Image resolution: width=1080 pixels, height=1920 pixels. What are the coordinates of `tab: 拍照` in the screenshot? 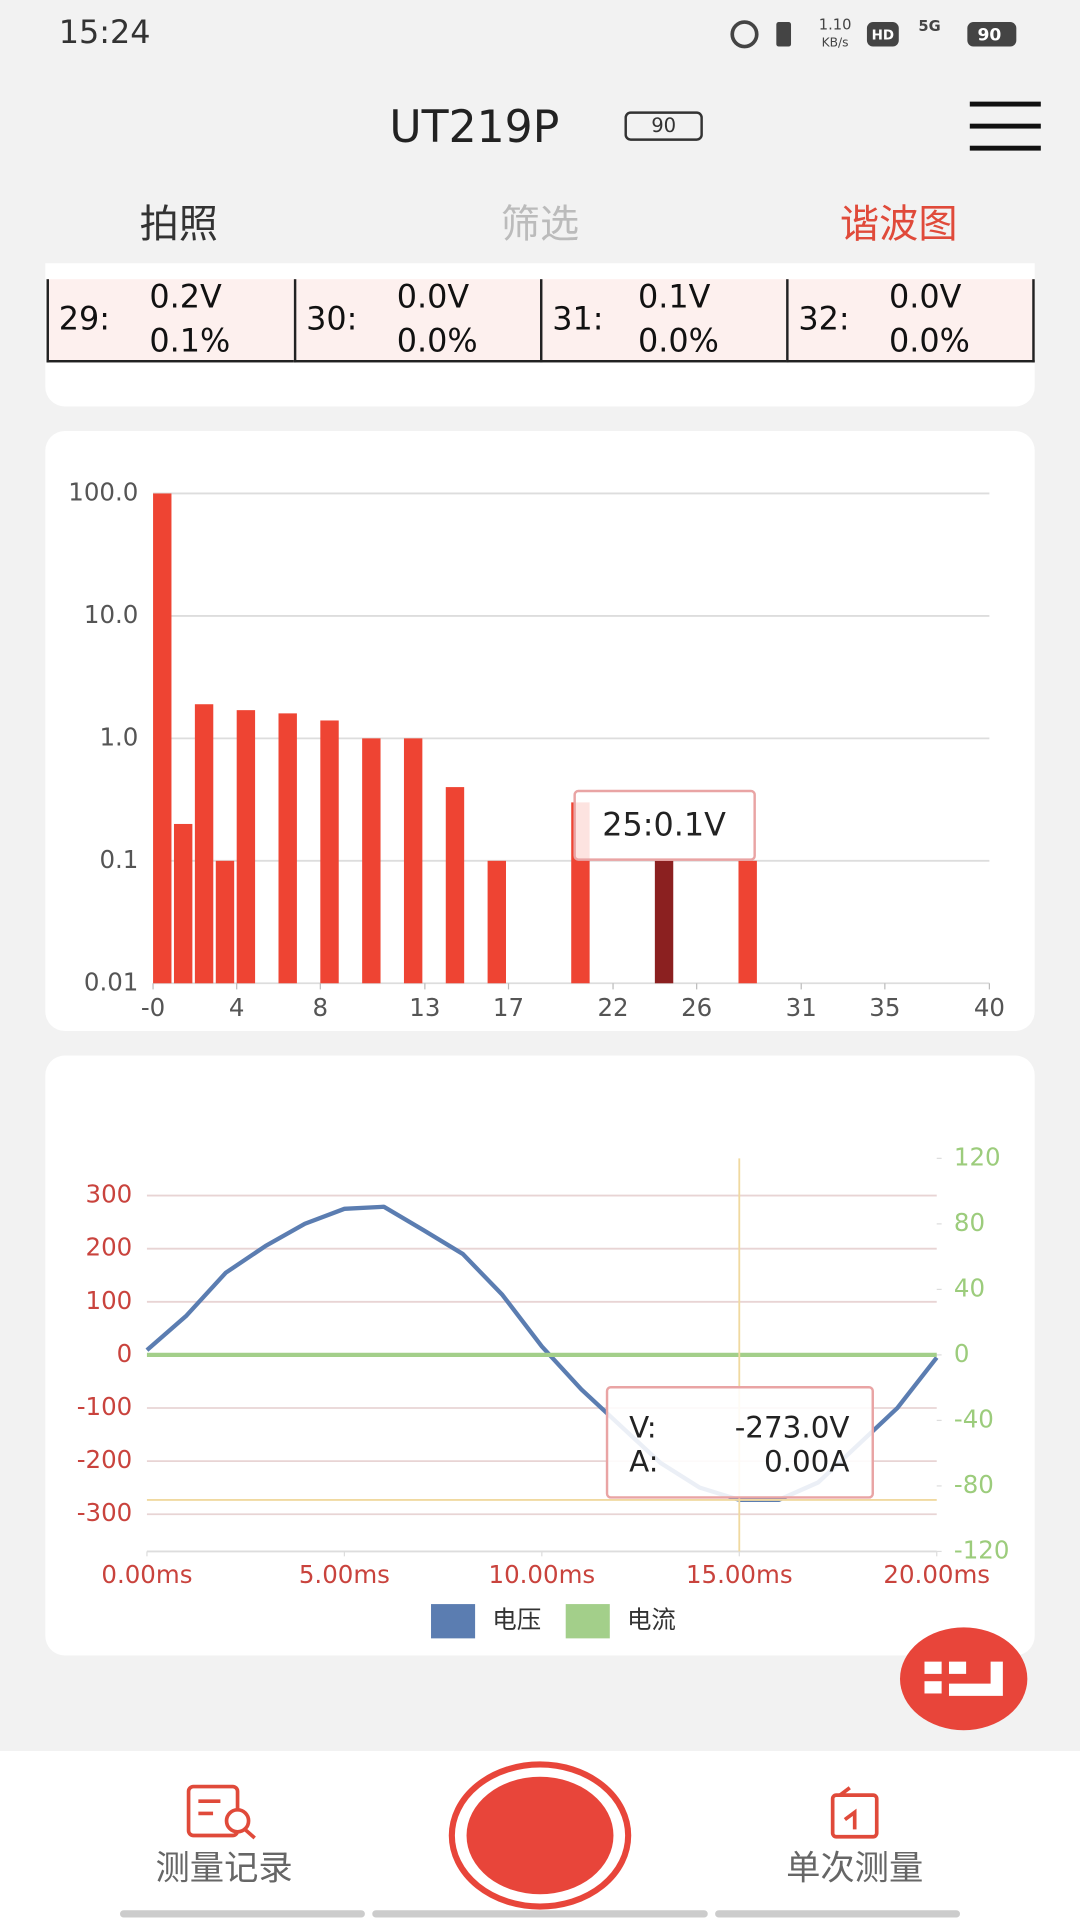 It's located at (178, 224).